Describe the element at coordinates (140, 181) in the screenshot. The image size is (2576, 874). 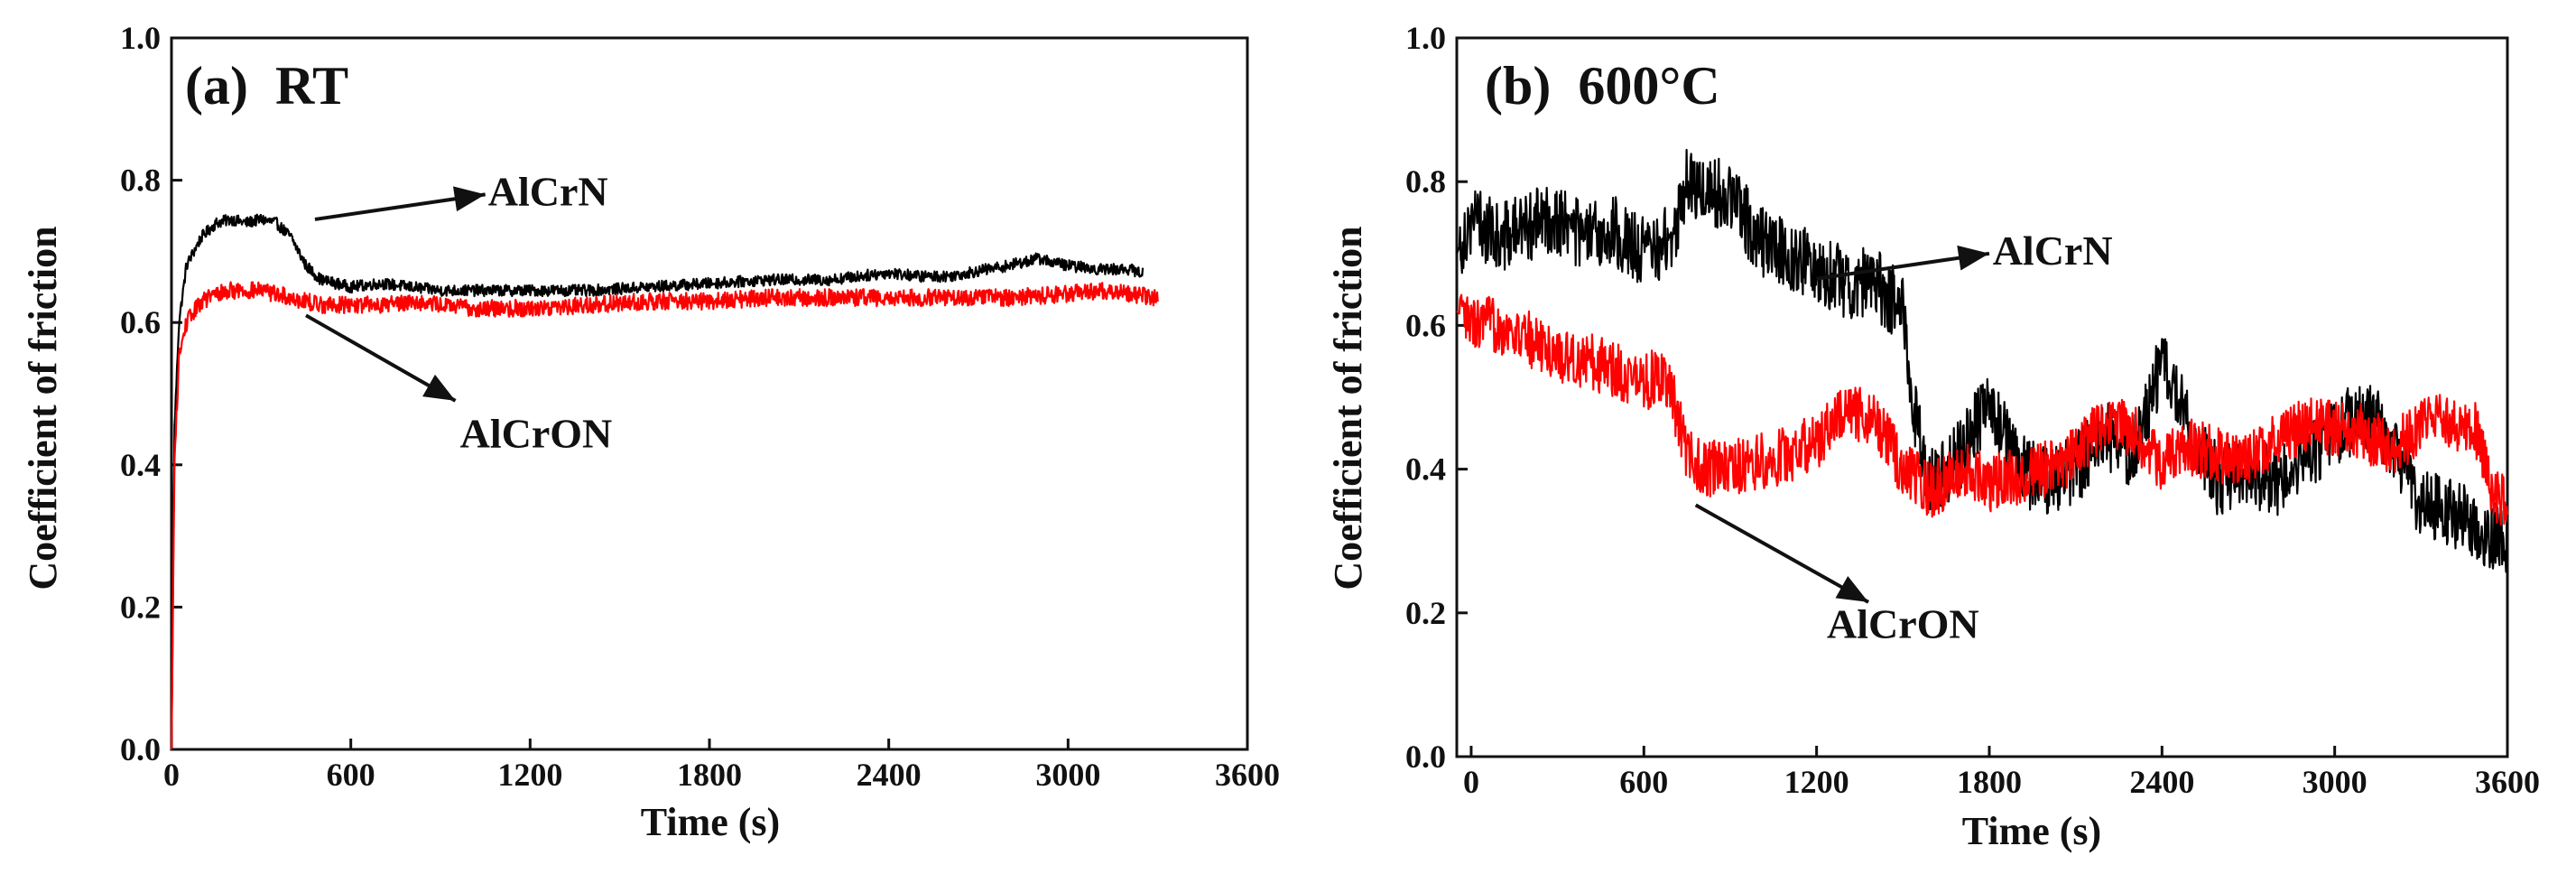
I see `y-tick-label-a: 0.8` at that location.